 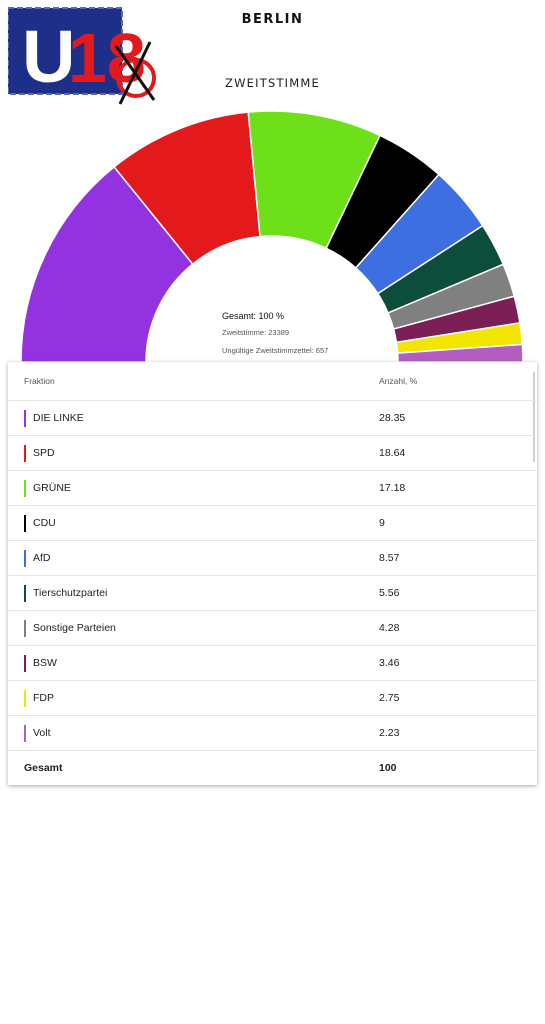 I want to click on total-value: 100, so click(x=388, y=768).